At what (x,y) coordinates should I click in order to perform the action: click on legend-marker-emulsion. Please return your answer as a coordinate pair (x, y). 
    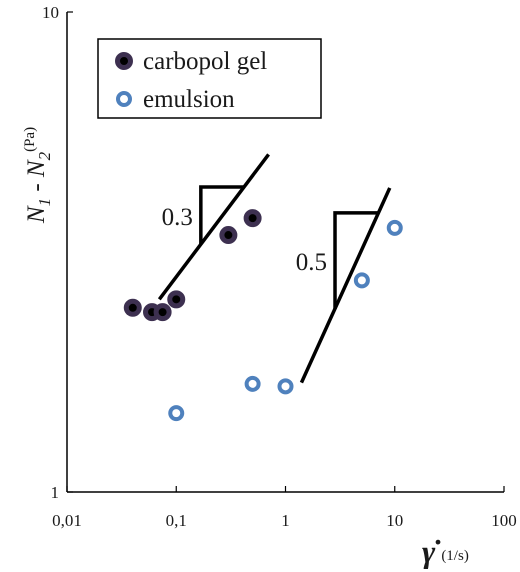
    Looking at the image, I should click on (124, 99).